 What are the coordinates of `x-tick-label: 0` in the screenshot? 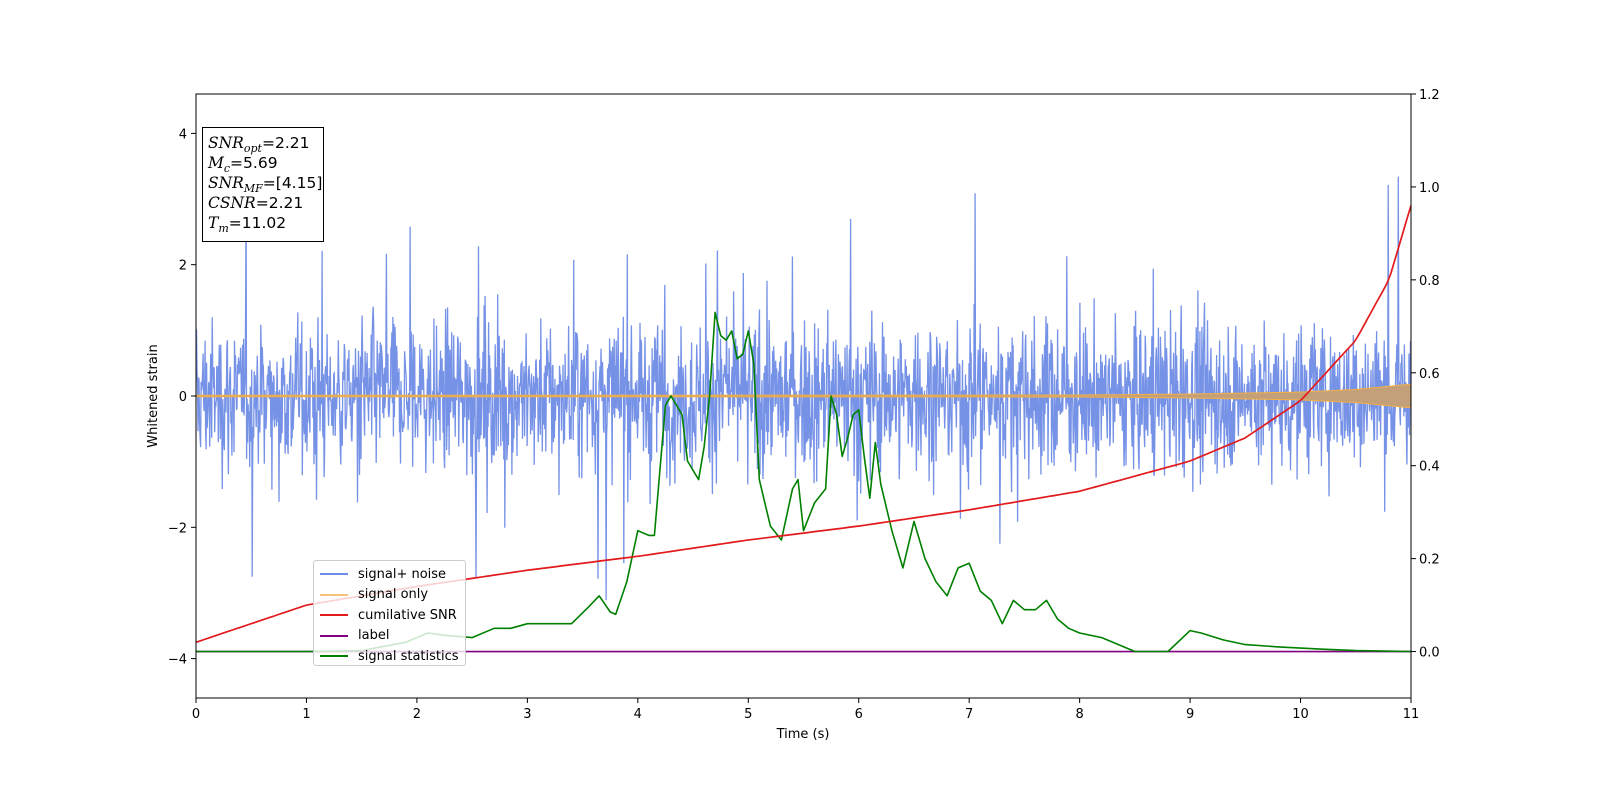 It's located at (196, 714).